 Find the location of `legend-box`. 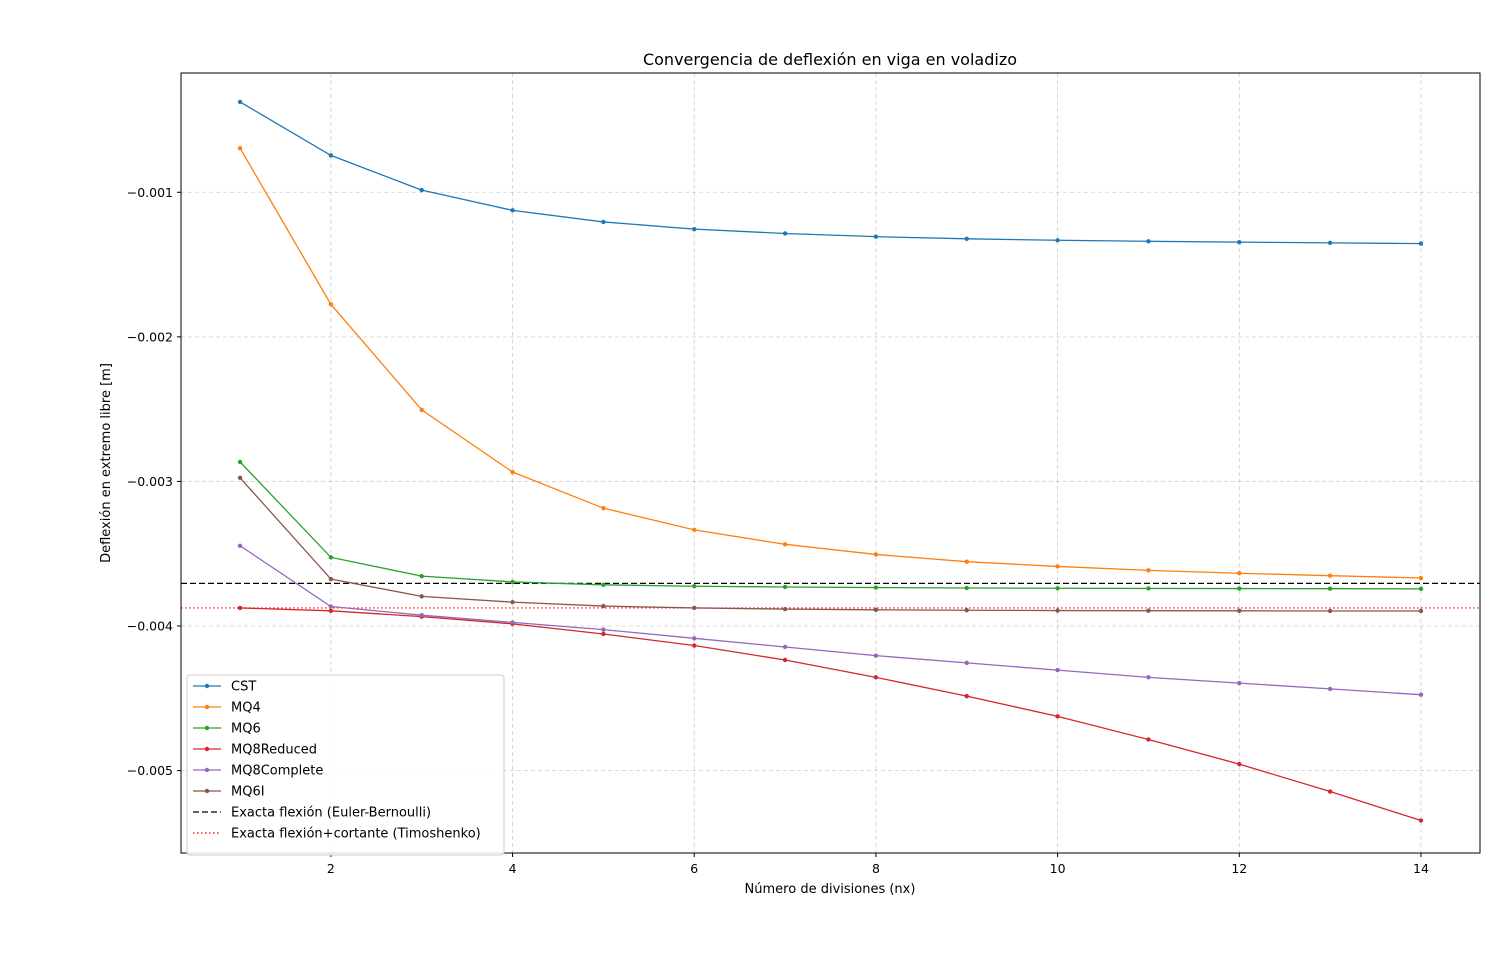

legend-box is located at coordinates (345, 765).